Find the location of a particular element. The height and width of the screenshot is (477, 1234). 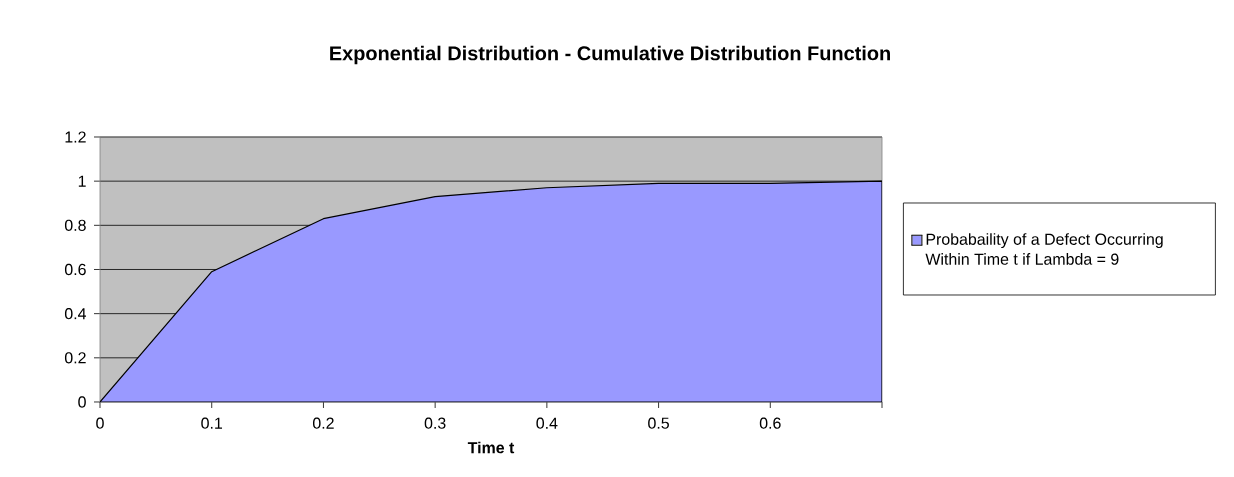

y-tick-label: 0.2 is located at coordinates (75, 358).